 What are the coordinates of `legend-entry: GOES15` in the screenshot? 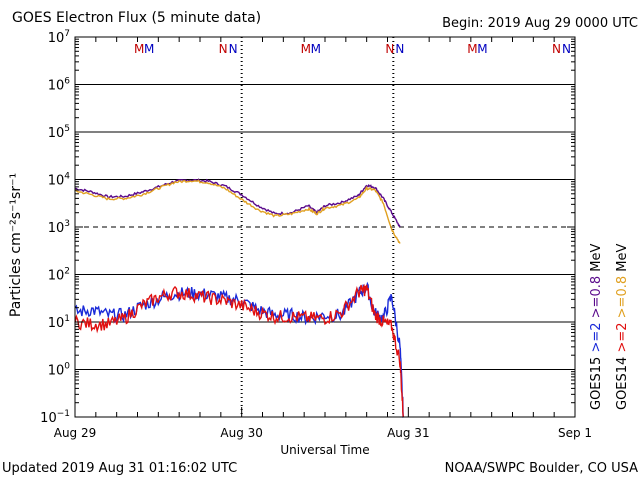 It's located at (596, 383).